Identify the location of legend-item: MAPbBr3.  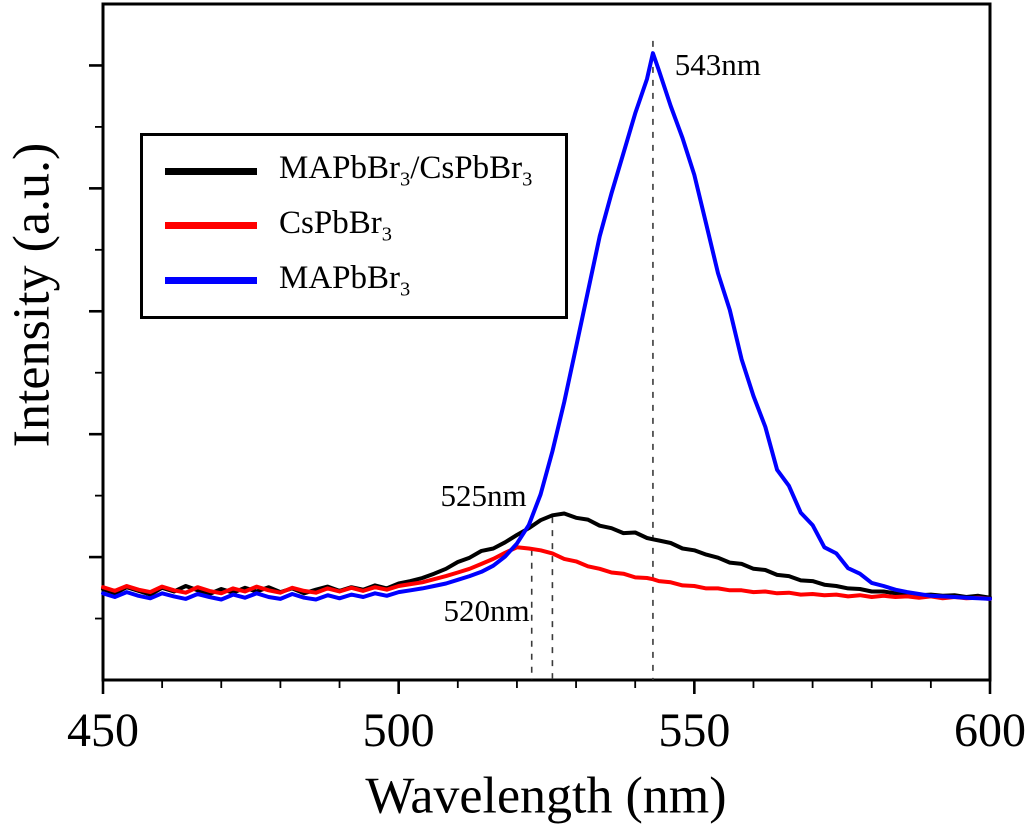
(360, 280).